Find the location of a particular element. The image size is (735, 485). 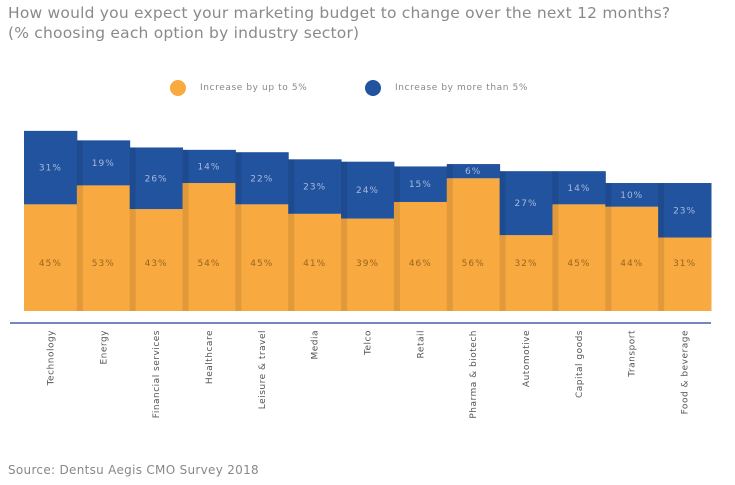

data-label-up-to-5: 41% is located at coordinates (314, 264).